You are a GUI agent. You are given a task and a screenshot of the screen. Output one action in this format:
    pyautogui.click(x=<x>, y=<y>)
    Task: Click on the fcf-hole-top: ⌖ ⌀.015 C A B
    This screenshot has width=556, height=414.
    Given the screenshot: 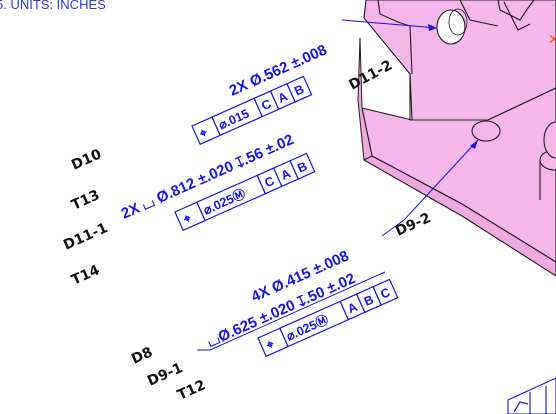 What is the action you would take?
    pyautogui.click(x=252, y=110)
    